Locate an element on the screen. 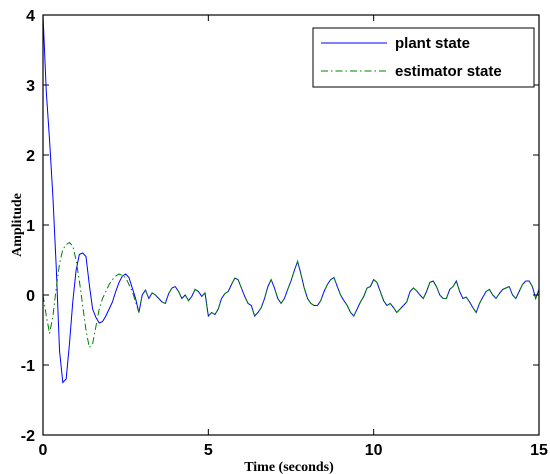 The width and height of the screenshot is (550, 474). legend-box is located at coordinates (423, 57).